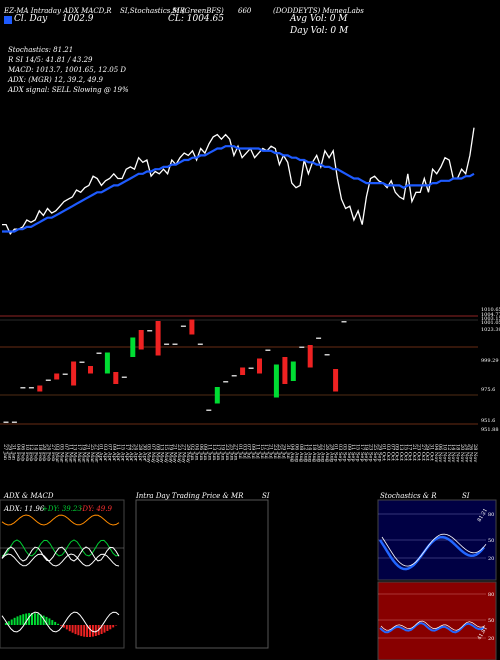 This screenshot has width=500, height=660. What do you see at coordinates (109, 453) in the screenshot?
I see `date-label-24: 07 Apr` at bounding box center [109, 453].